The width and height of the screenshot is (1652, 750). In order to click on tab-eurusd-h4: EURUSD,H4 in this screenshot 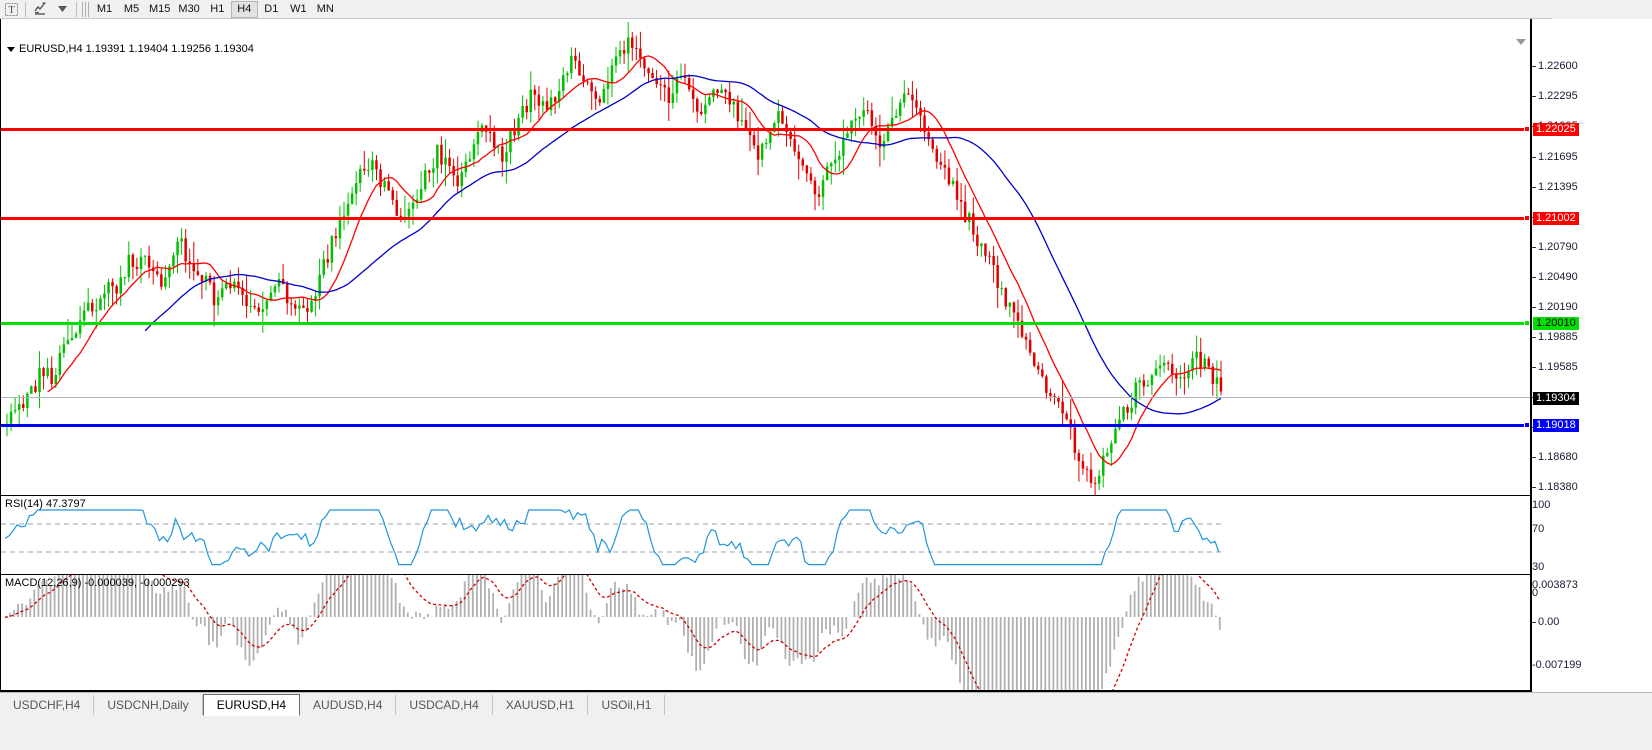, I will do `click(251, 705)`.